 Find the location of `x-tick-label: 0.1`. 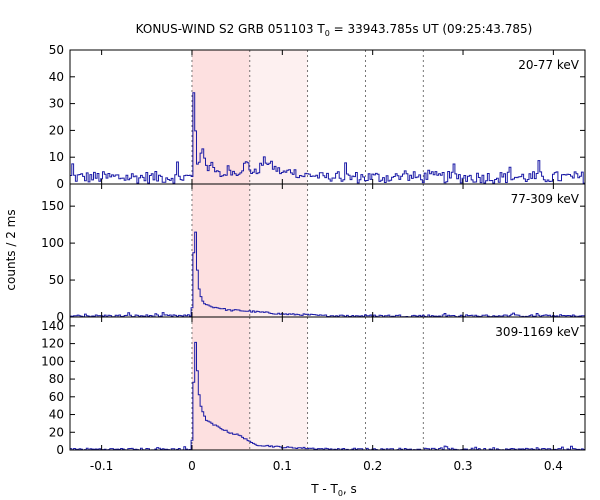

x-tick-label: 0.1 is located at coordinates (282, 466).